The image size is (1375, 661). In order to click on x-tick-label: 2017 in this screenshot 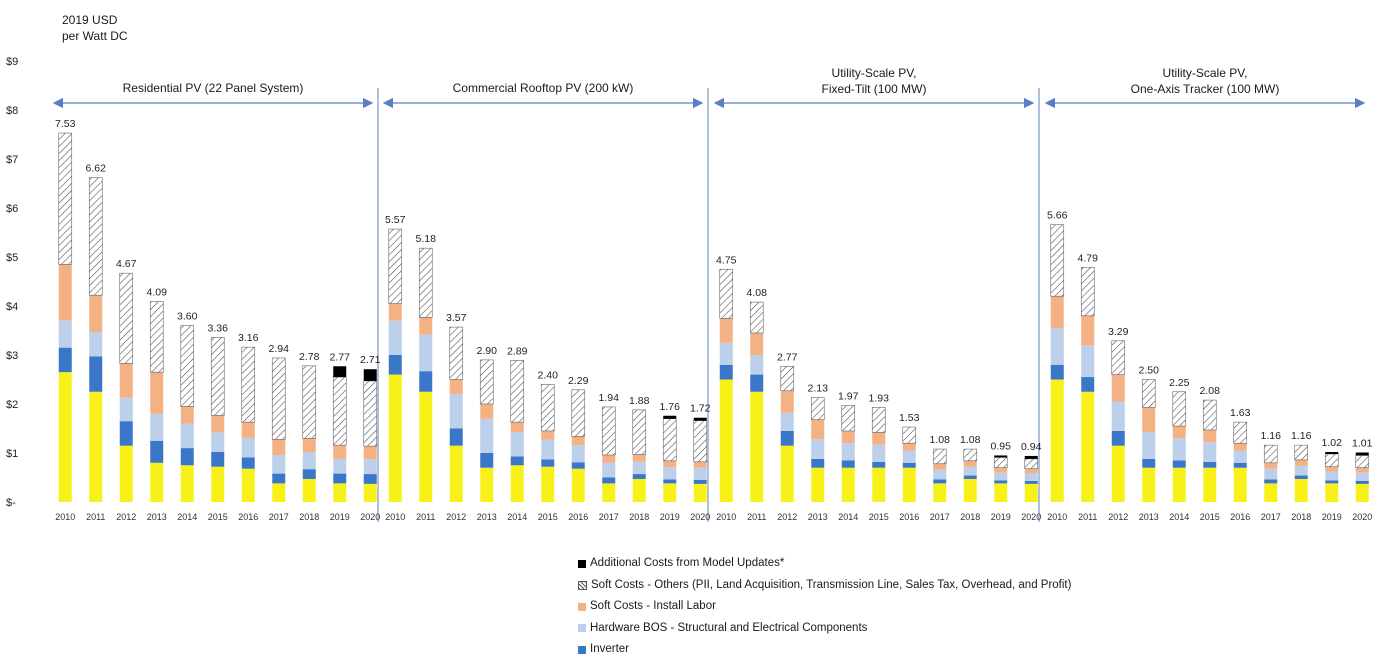, I will do `click(1271, 517)`.